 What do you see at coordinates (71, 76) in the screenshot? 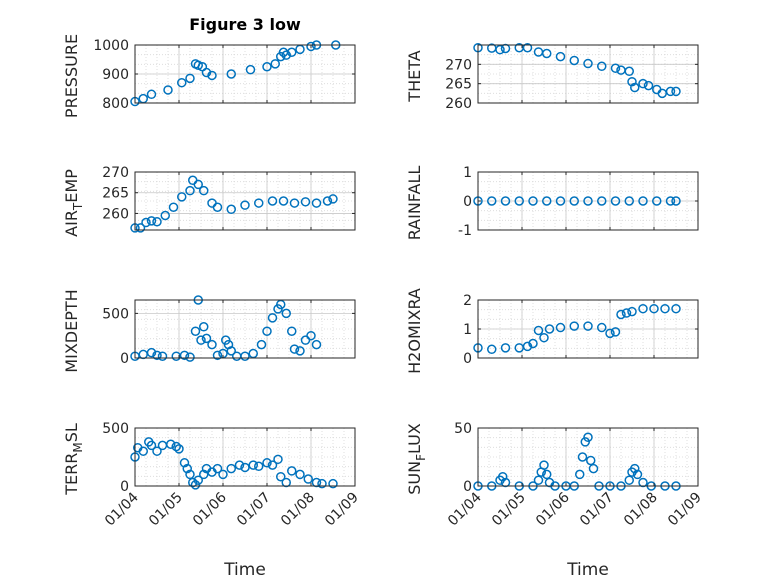
I see `y-axis-label-0: PRESSURE` at bounding box center [71, 76].